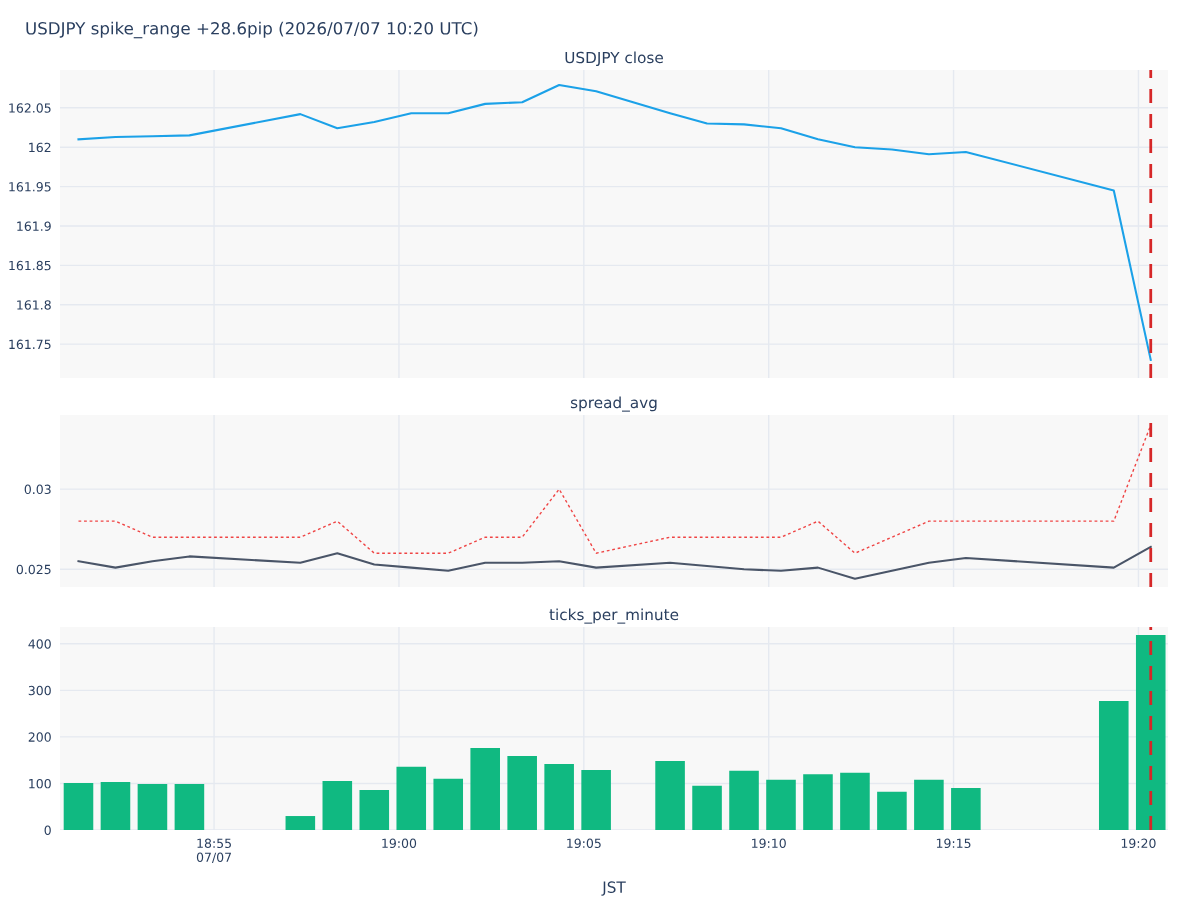  What do you see at coordinates (614, 59) in the screenshot?
I see `chart-subtitle: USDJPY close` at bounding box center [614, 59].